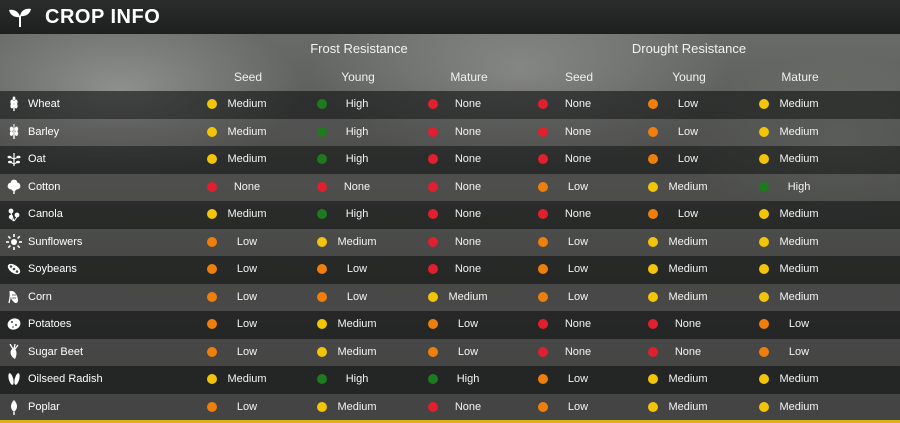  I want to click on column-header-frost-mature: Mature, so click(469, 77).